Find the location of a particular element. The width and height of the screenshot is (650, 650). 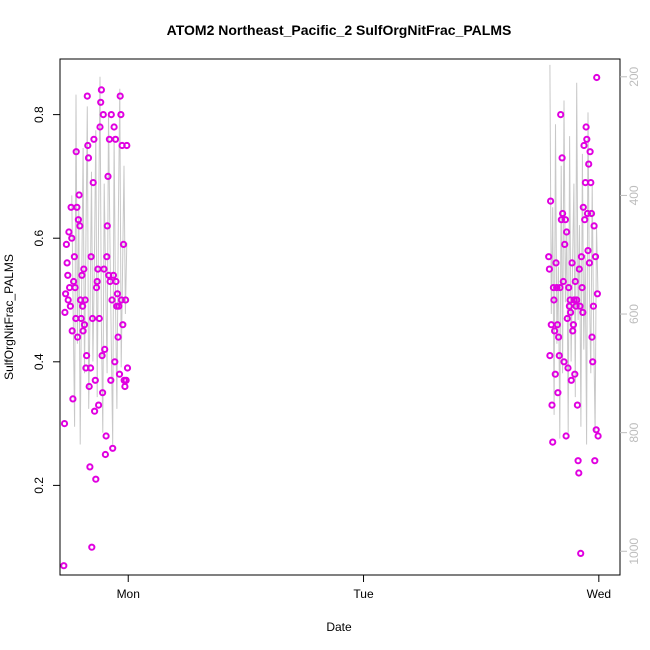

x-tick-label: Tue is located at coordinates (363, 594).